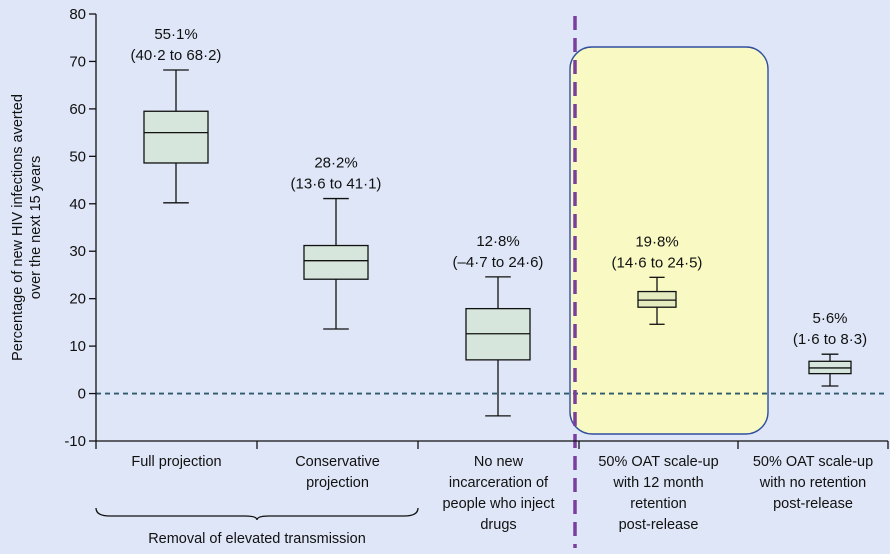 The width and height of the screenshot is (890, 554). I want to click on x-tick-label: people who inject, so click(498, 504).